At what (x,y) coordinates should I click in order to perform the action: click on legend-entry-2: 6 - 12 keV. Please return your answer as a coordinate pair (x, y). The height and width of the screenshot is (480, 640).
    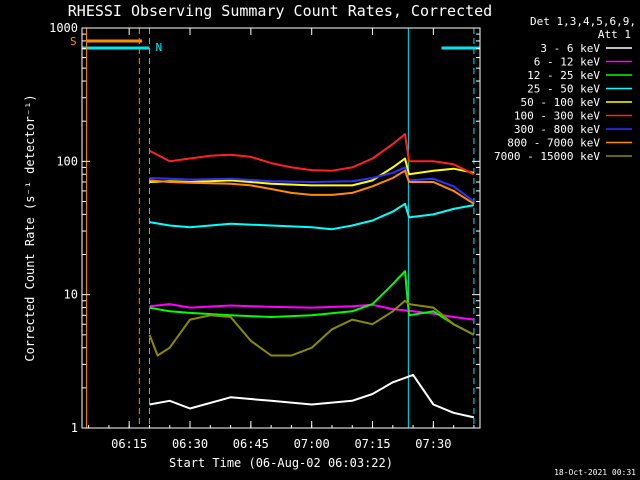
    Looking at the image, I should click on (567, 62).